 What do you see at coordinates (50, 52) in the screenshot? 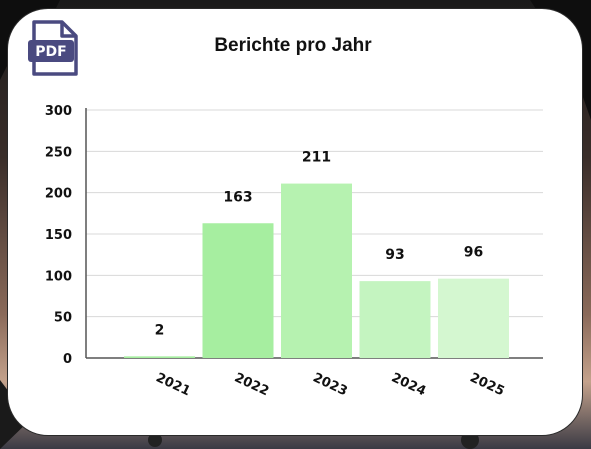
I see `pdf-icon-label: PDF` at bounding box center [50, 52].